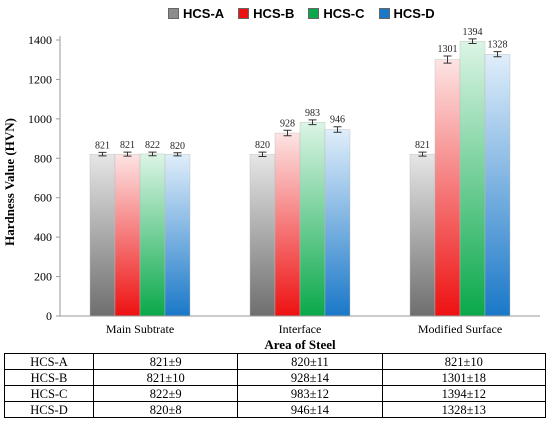  I want to click on legend-item-hcs-d: HCS-D, so click(406, 13).